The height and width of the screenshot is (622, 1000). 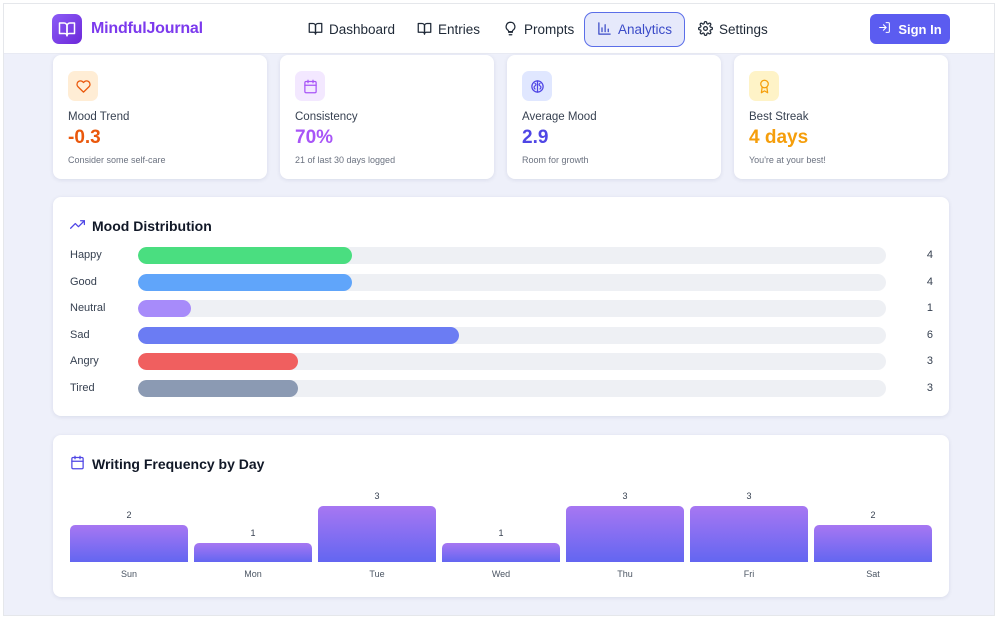 What do you see at coordinates (128, 574) in the screenshot?
I see `bar-day-label: Sun` at bounding box center [128, 574].